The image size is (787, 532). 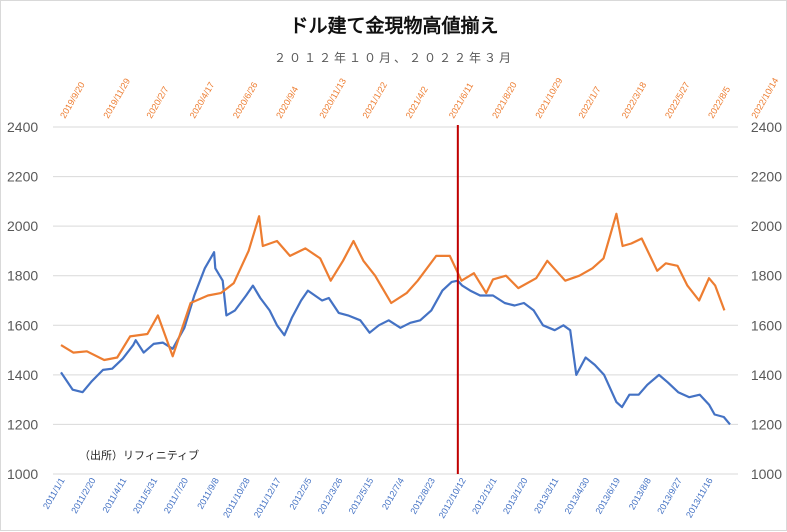 What do you see at coordinates (766, 226) in the screenshot?
I see `y-tick-label-right: 2000` at bounding box center [766, 226].